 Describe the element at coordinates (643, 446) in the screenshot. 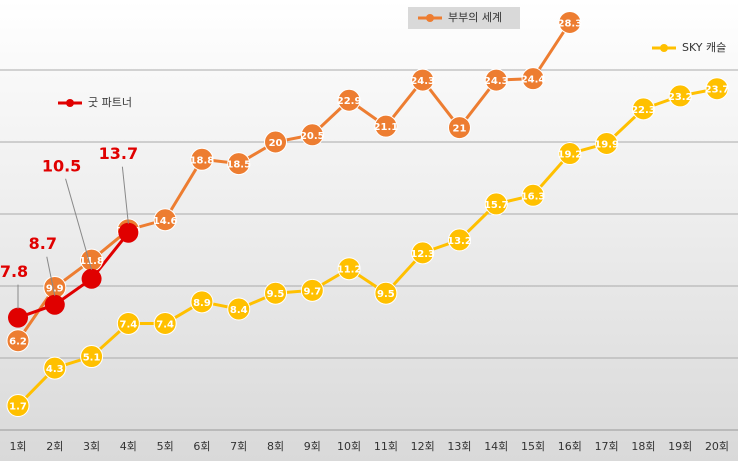

I see `x-tick-label: 18회` at that location.